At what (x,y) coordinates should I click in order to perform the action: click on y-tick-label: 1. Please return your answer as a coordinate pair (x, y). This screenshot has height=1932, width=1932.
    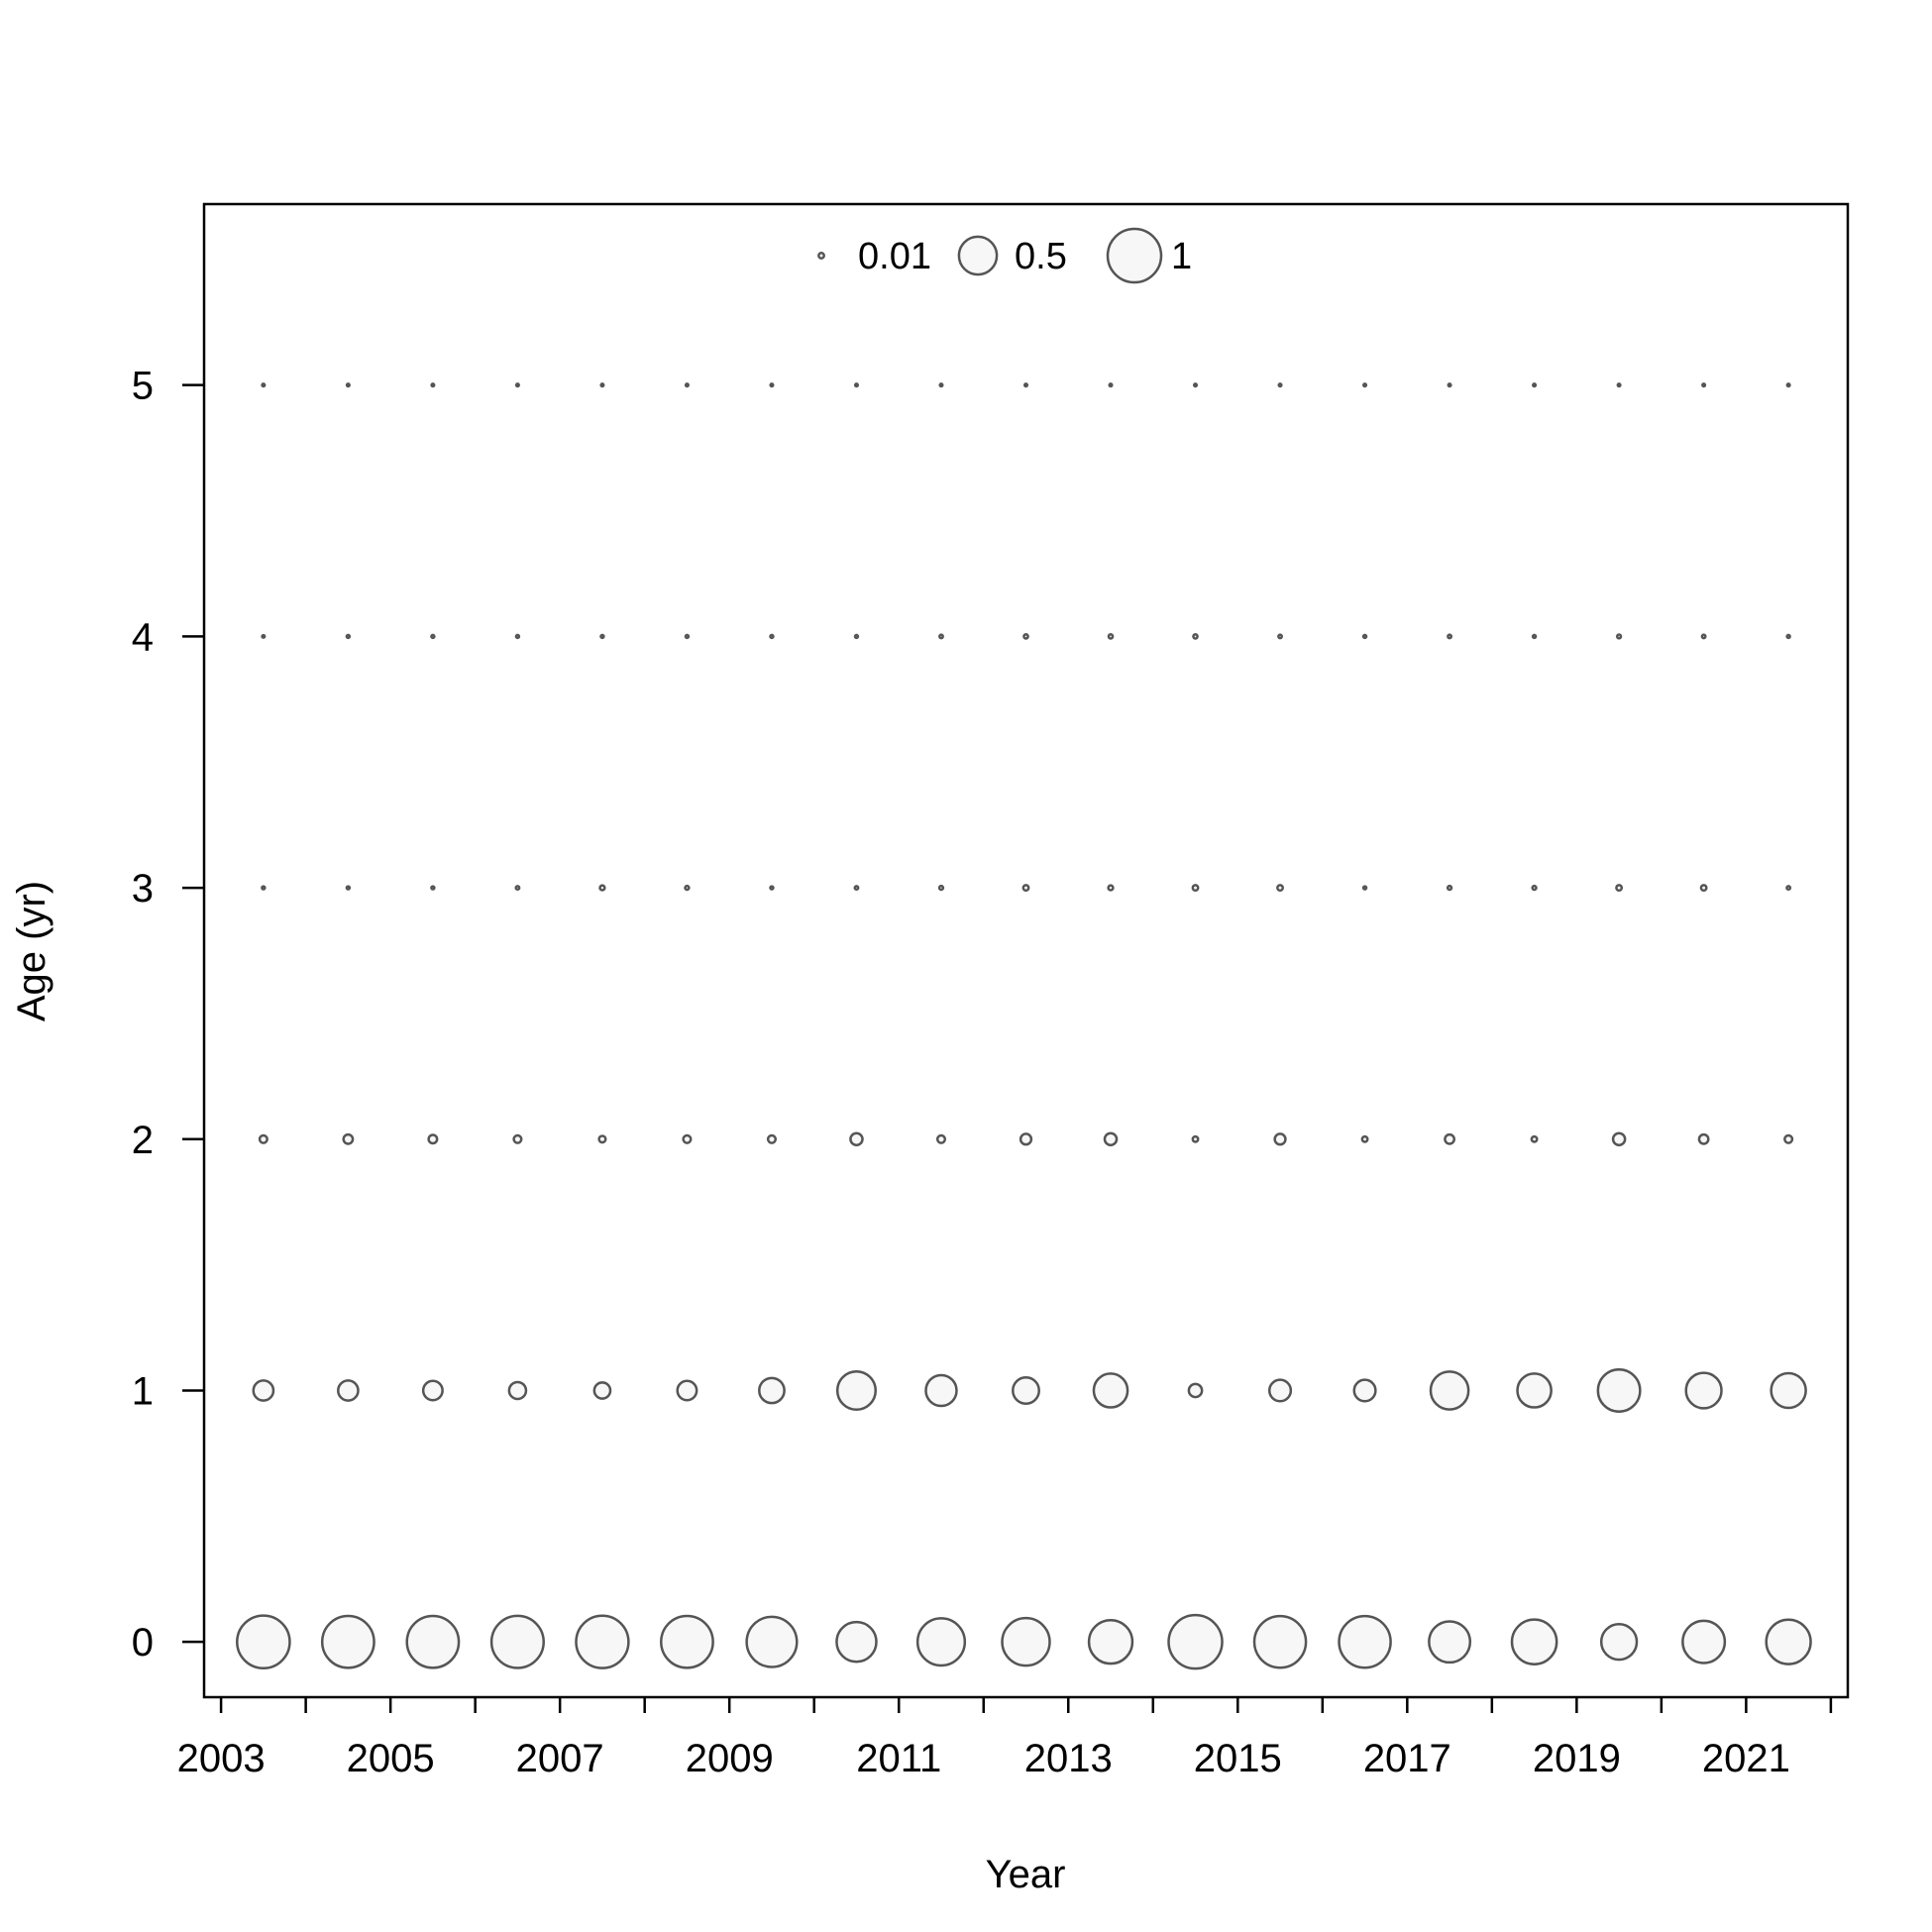
    Looking at the image, I should click on (143, 1391).